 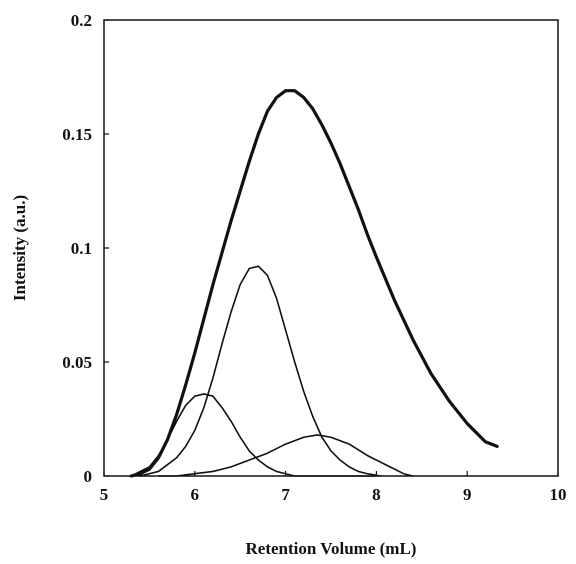 I want to click on x-tick-label: 7, so click(x=285, y=494).